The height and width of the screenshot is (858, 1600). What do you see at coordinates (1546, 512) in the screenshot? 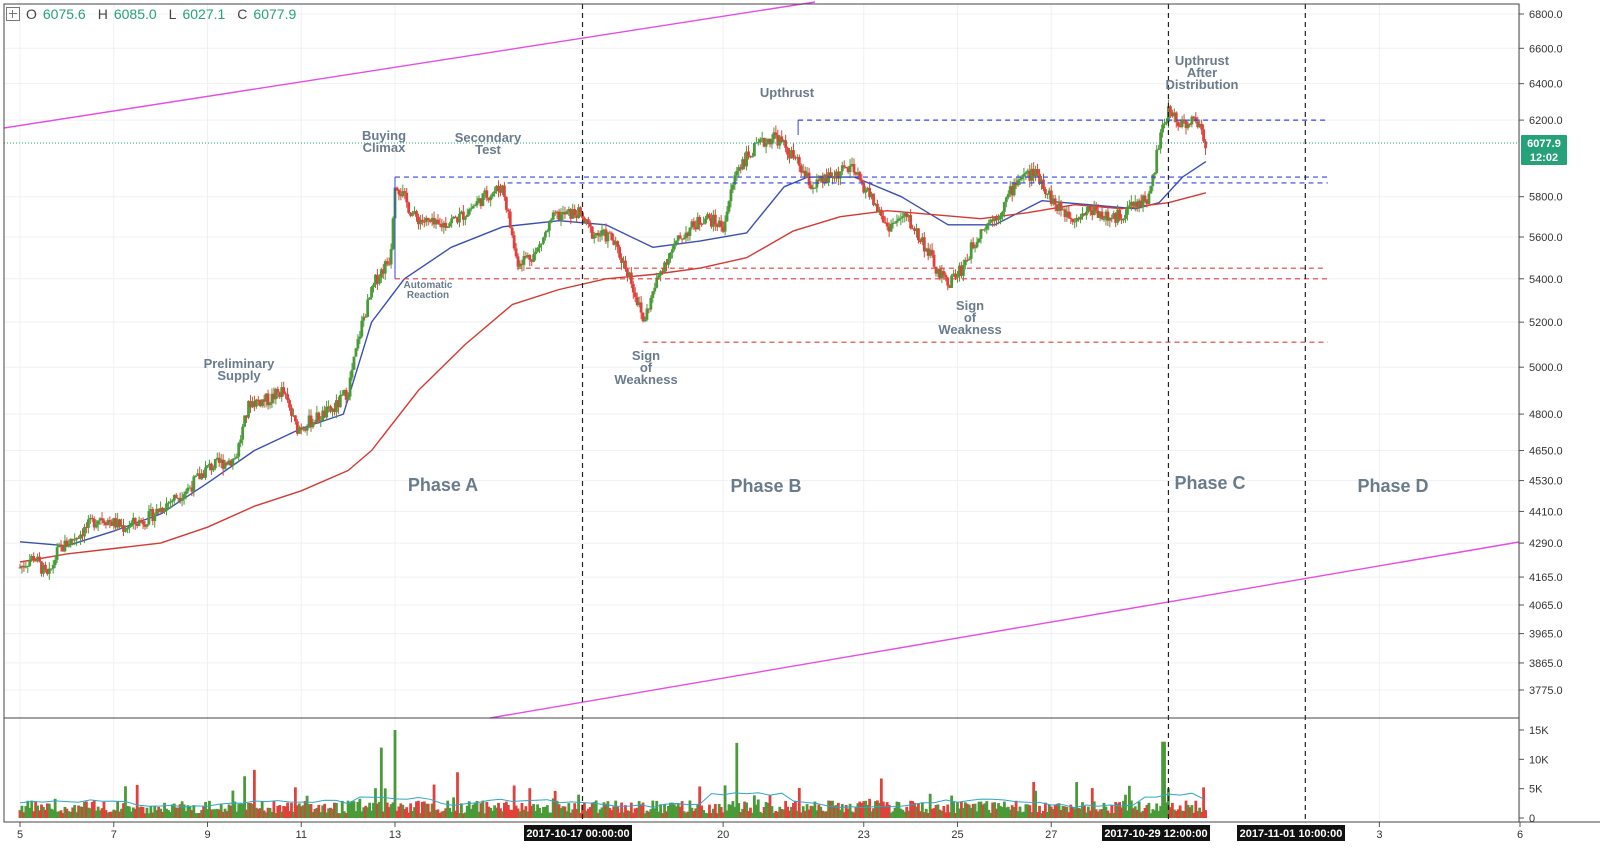
I see `price-tick-label: 4410.0` at bounding box center [1546, 512].